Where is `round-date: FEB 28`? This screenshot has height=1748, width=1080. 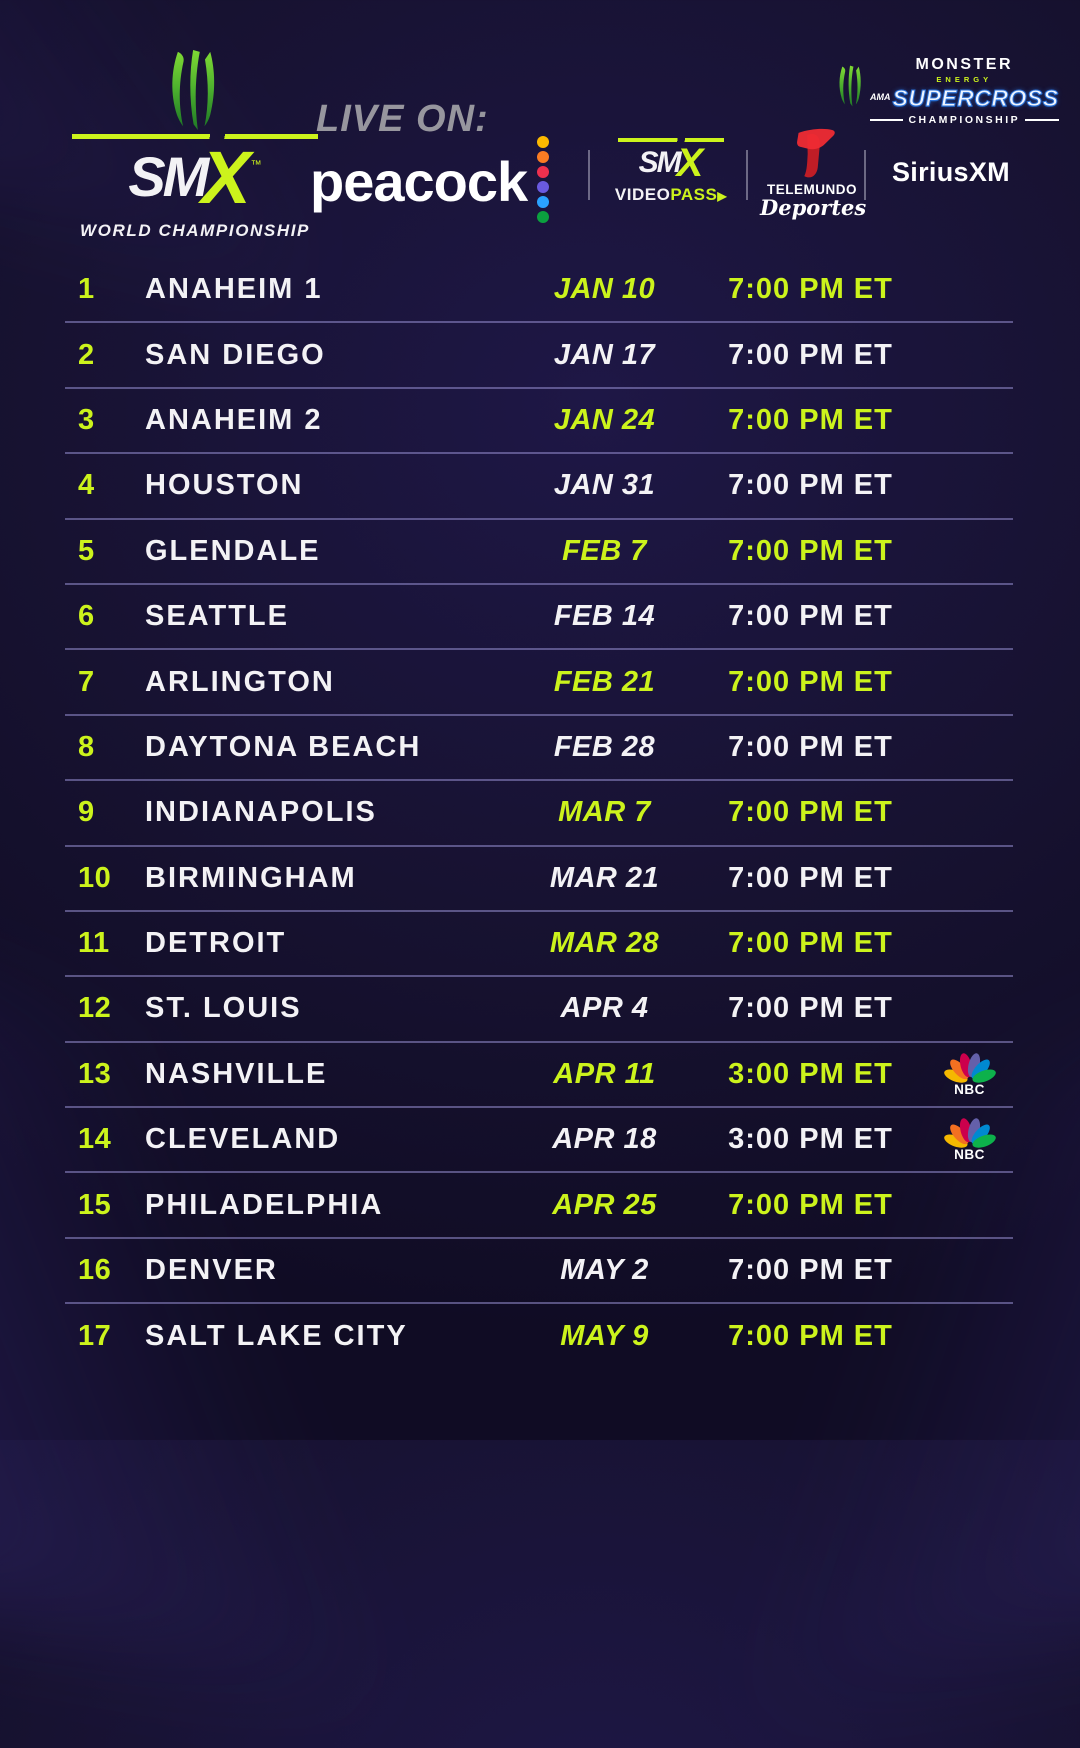 round-date: FEB 28 is located at coordinates (604, 746).